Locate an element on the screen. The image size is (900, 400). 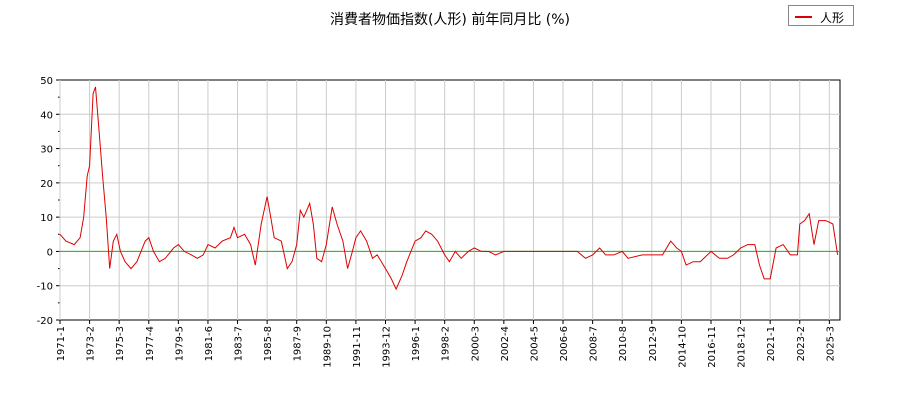
x-tick-label: 2023-2 is located at coordinates (801, 343).